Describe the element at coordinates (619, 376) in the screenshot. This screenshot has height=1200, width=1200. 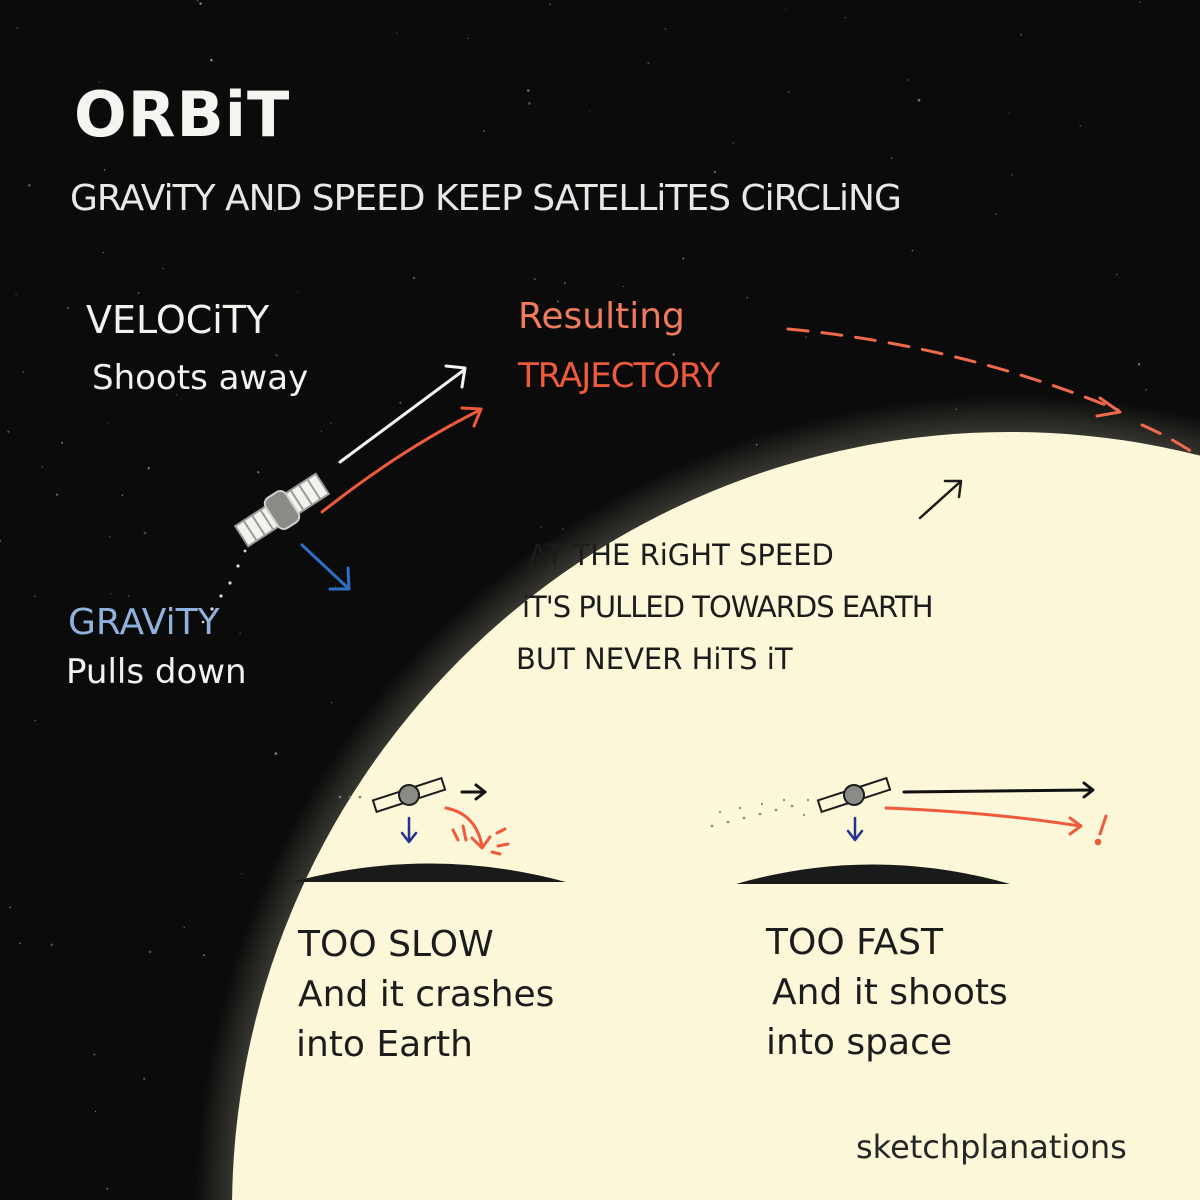
I see `trajectory-label-line2: TRAJECTORY` at that location.